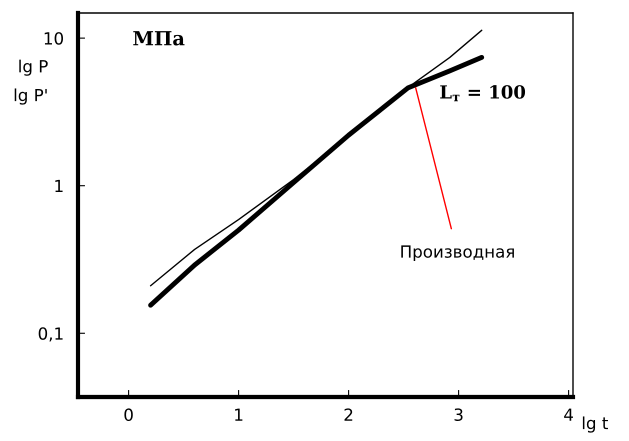 Image resolution: width=629 pixels, height=441 pixels. I want to click on y-tick-label: 10, so click(54, 38).